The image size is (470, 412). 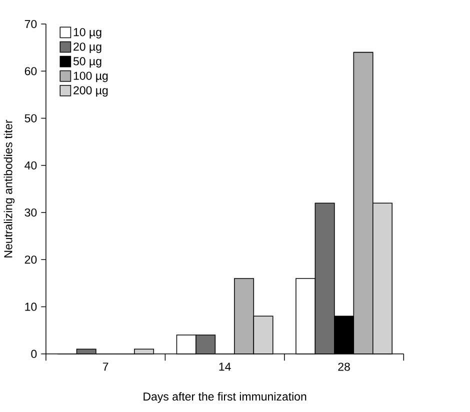 What do you see at coordinates (30, 24) in the screenshot?
I see `y-tick-label: 70` at bounding box center [30, 24].